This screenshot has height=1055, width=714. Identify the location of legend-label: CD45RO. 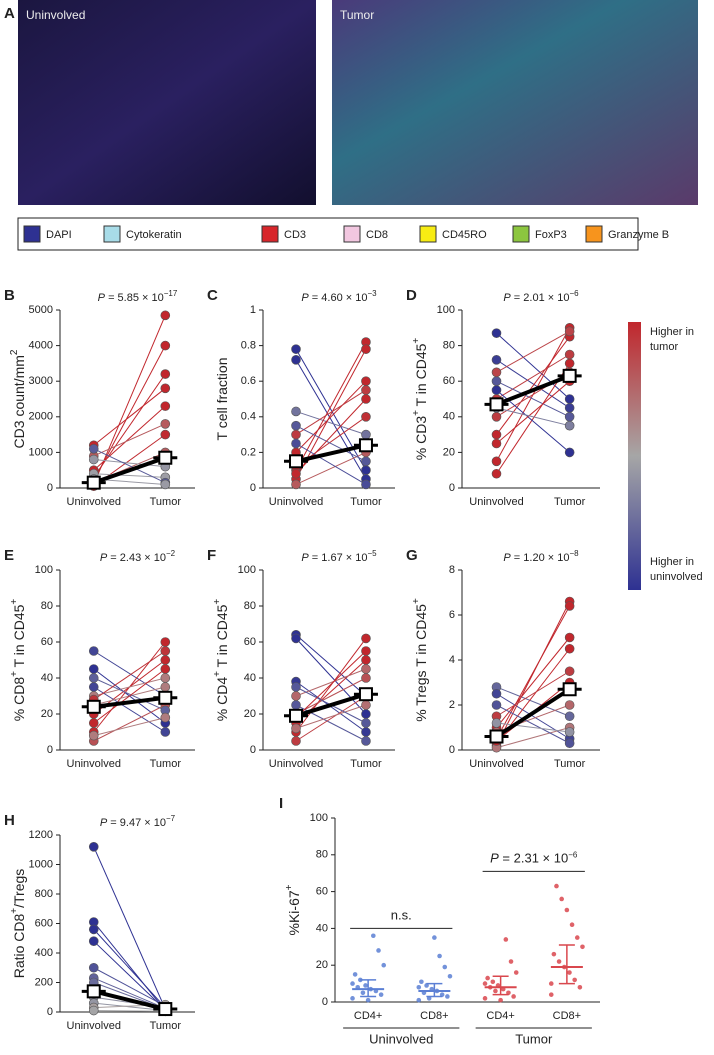
(464, 235).